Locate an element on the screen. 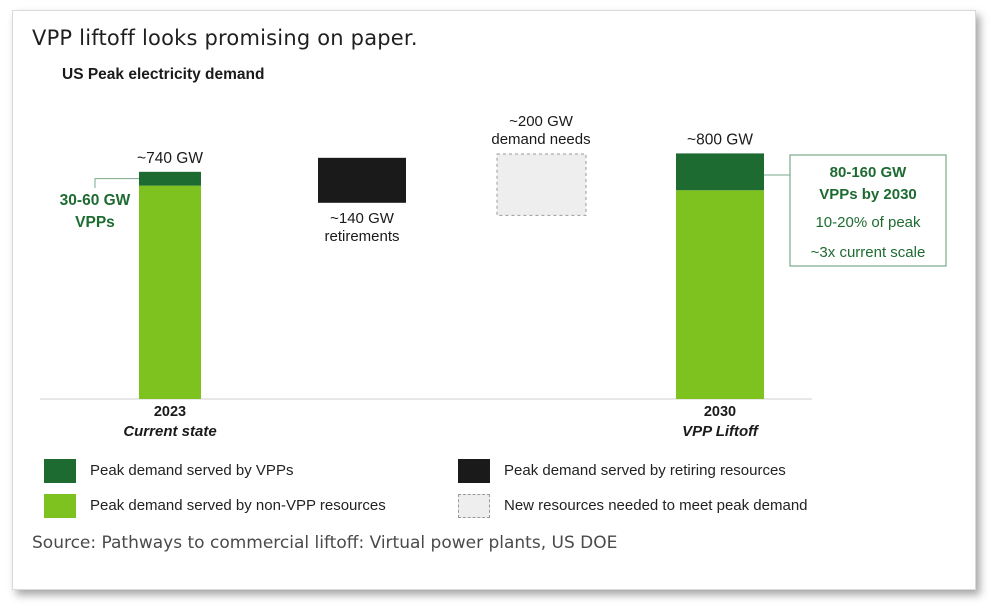  callout-2023-range: 30-60 GW is located at coordinates (95, 200).